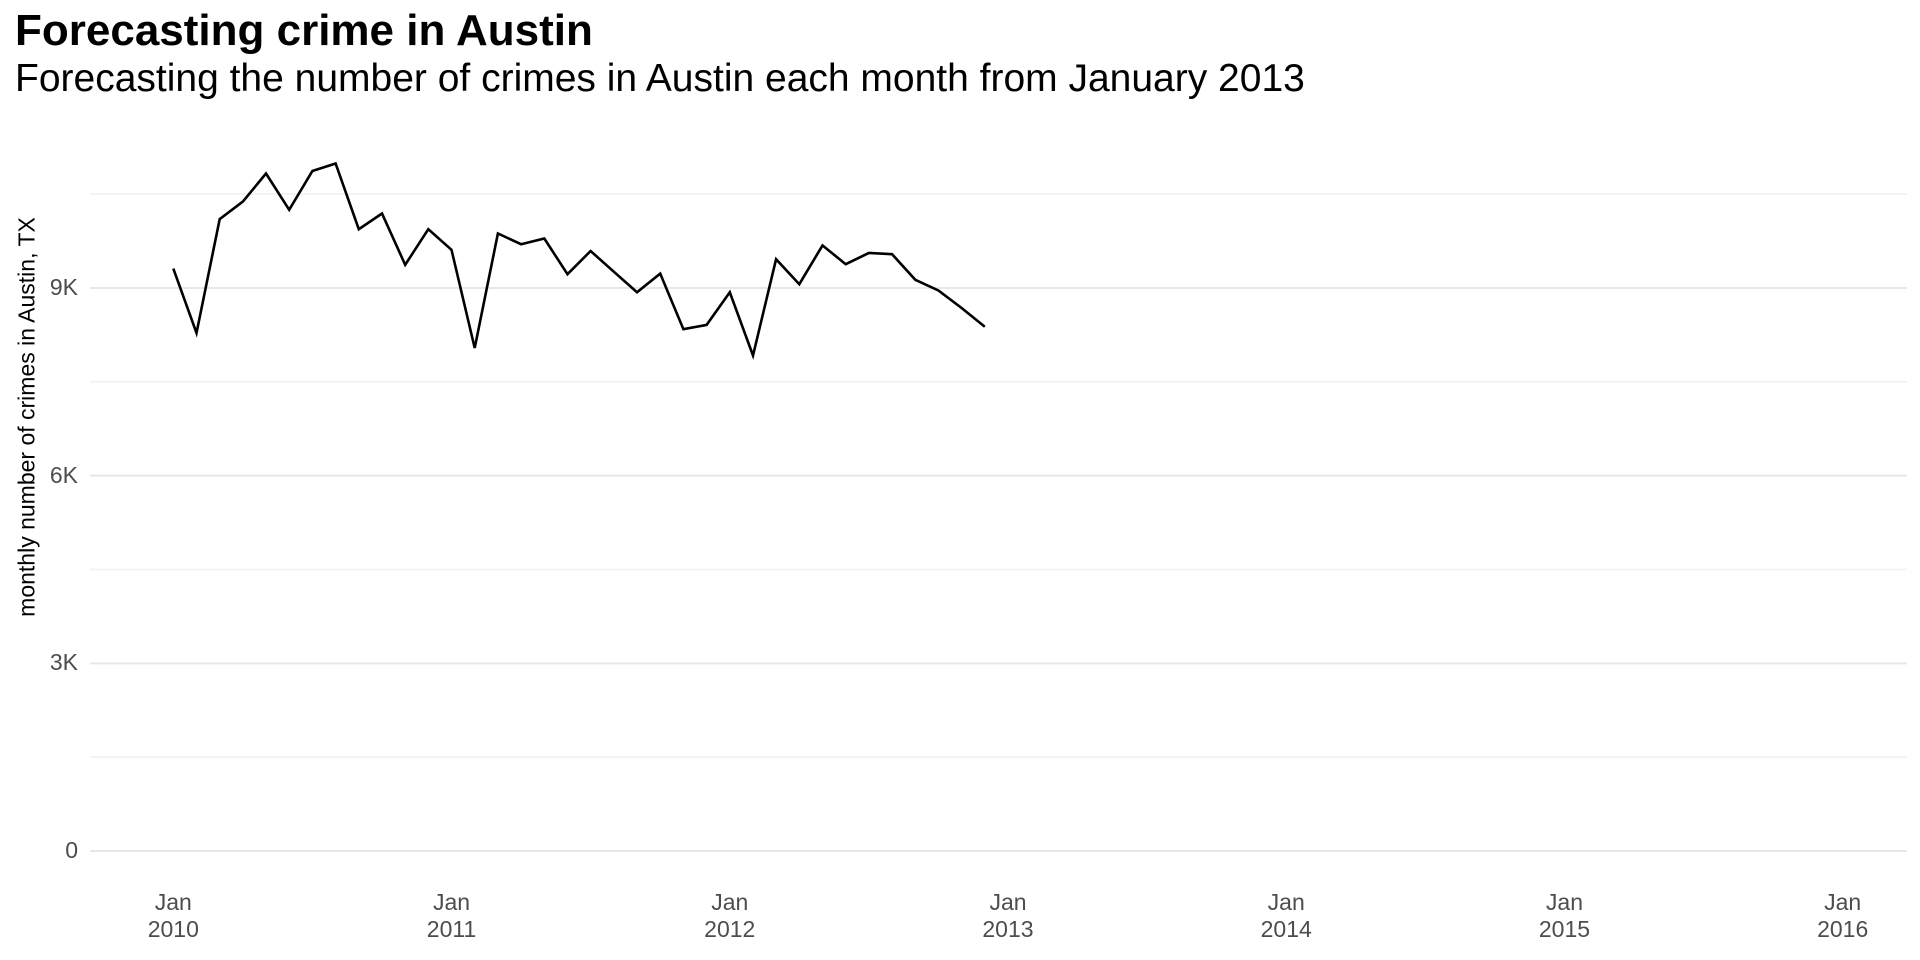 This screenshot has width=1920, height=960. Describe the element at coordinates (173, 929) in the screenshot. I see `x-tick-year: 2010` at that location.